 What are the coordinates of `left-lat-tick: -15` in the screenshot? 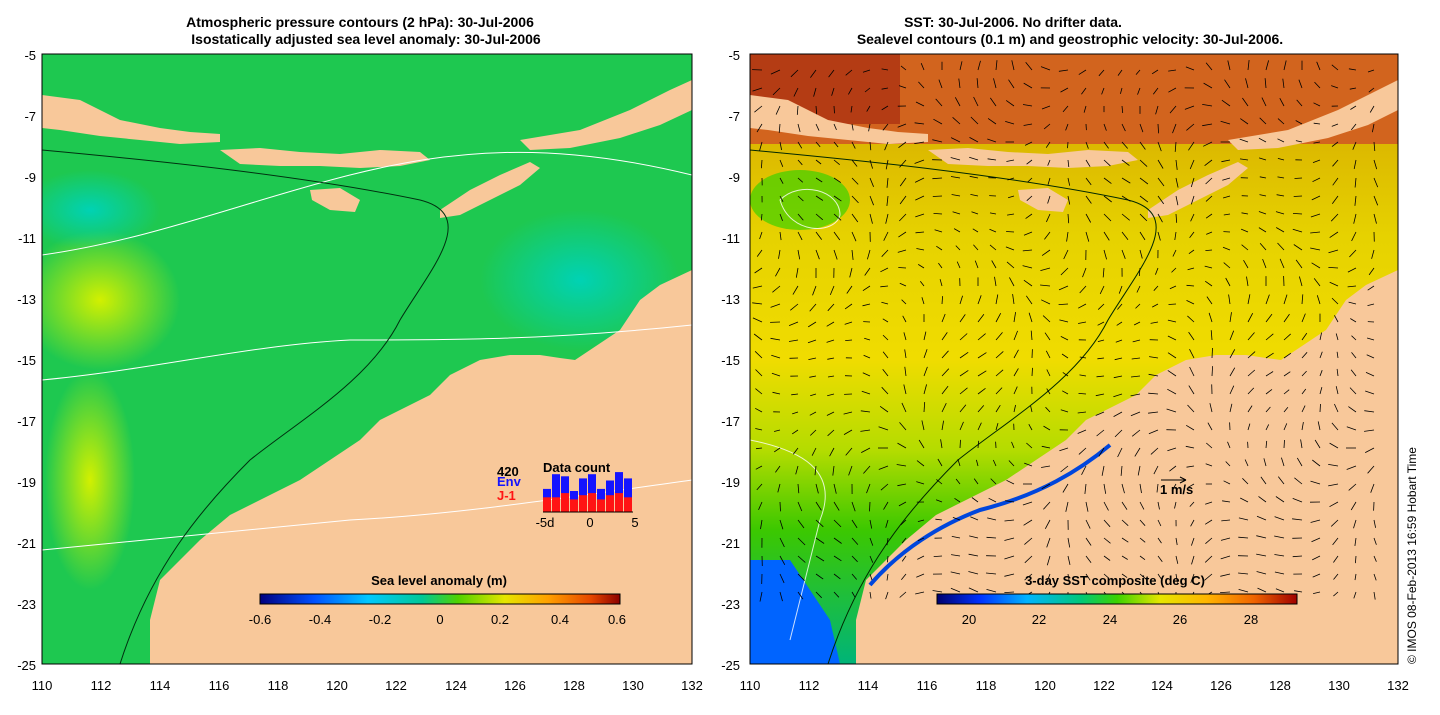 It's located at (26, 360).